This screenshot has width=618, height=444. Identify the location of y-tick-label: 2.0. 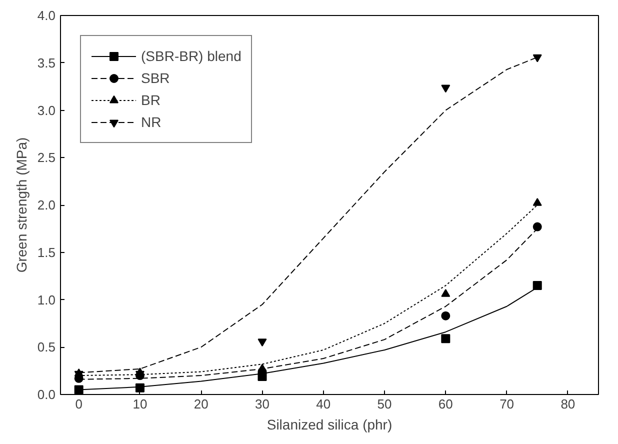
(46, 205).